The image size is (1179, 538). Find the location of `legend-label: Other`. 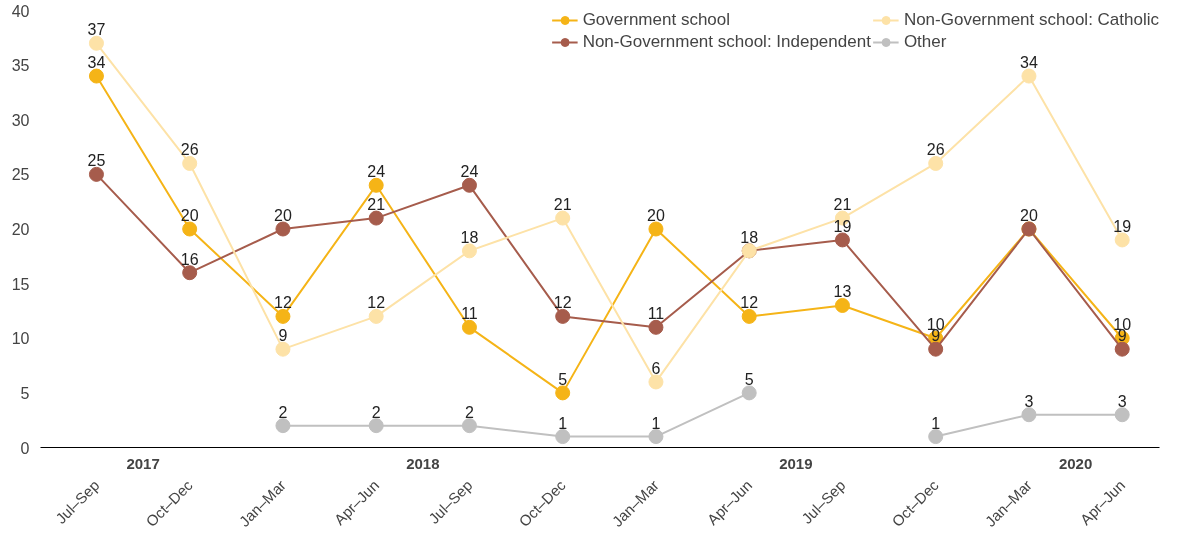

legend-label: Other is located at coordinates (925, 42).